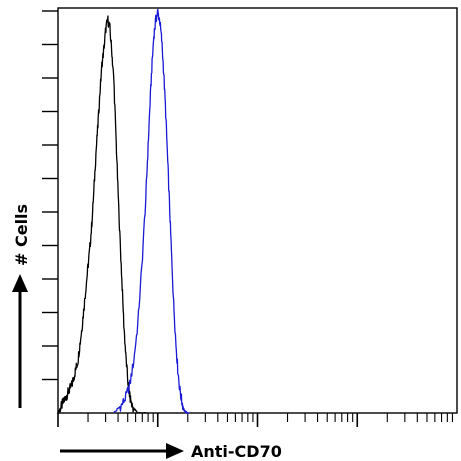 Image resolution: width=461 pixels, height=461 pixels. Describe the element at coordinates (255, 420) in the screenshot. I see `x-axis-ticks` at that location.